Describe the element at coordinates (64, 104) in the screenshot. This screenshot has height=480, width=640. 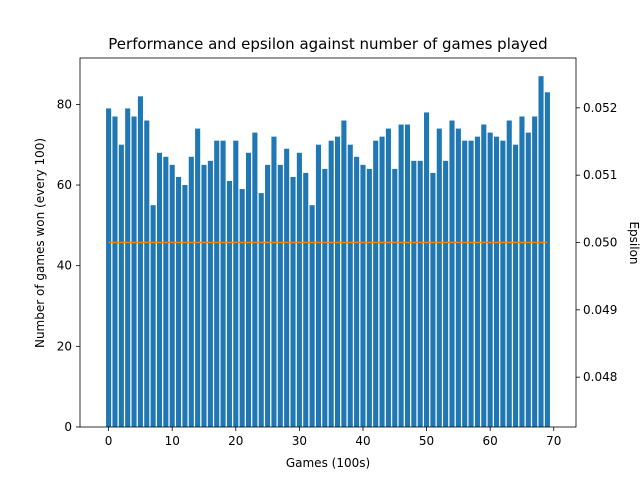
I see `y-tick-label: 80` at that location.